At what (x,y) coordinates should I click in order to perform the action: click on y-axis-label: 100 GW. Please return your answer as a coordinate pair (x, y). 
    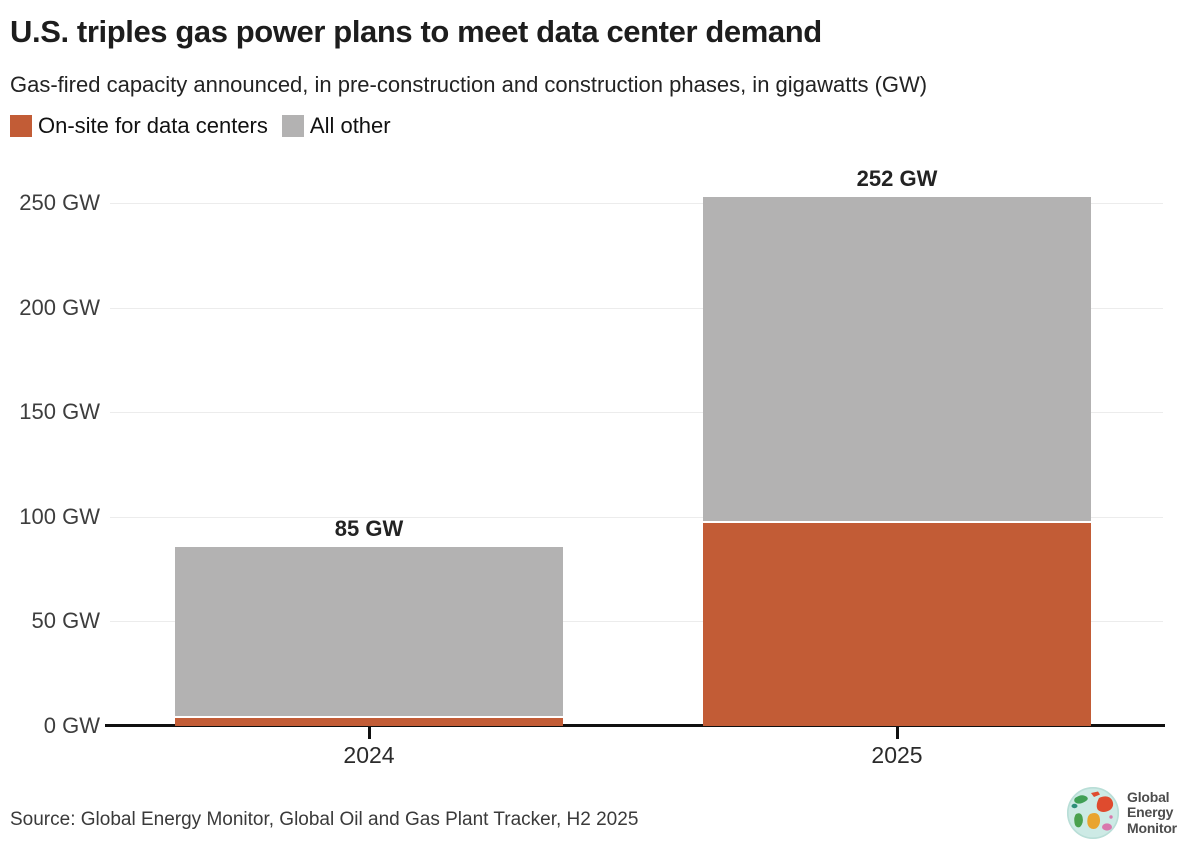
    Looking at the image, I should click on (59, 516).